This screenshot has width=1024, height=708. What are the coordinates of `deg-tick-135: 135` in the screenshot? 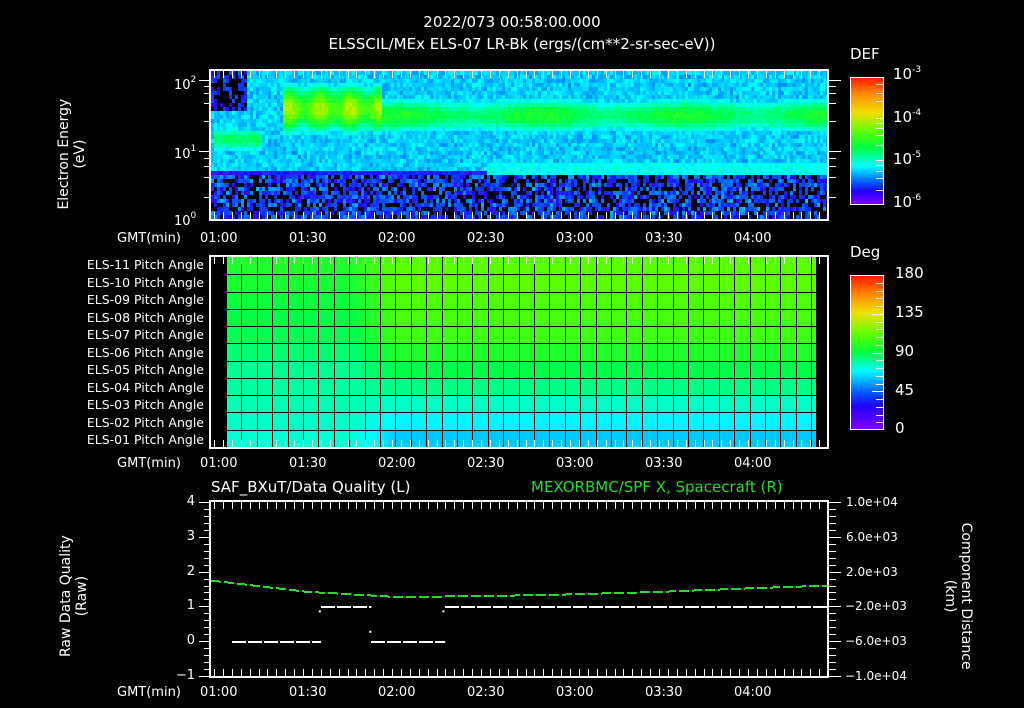 It's located at (909, 312).